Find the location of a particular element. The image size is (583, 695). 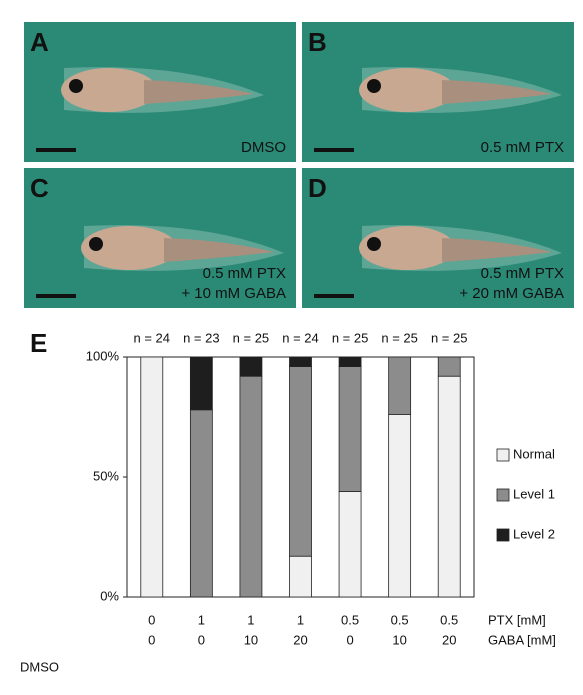

y-tick-label: 50% is located at coordinates (106, 475).